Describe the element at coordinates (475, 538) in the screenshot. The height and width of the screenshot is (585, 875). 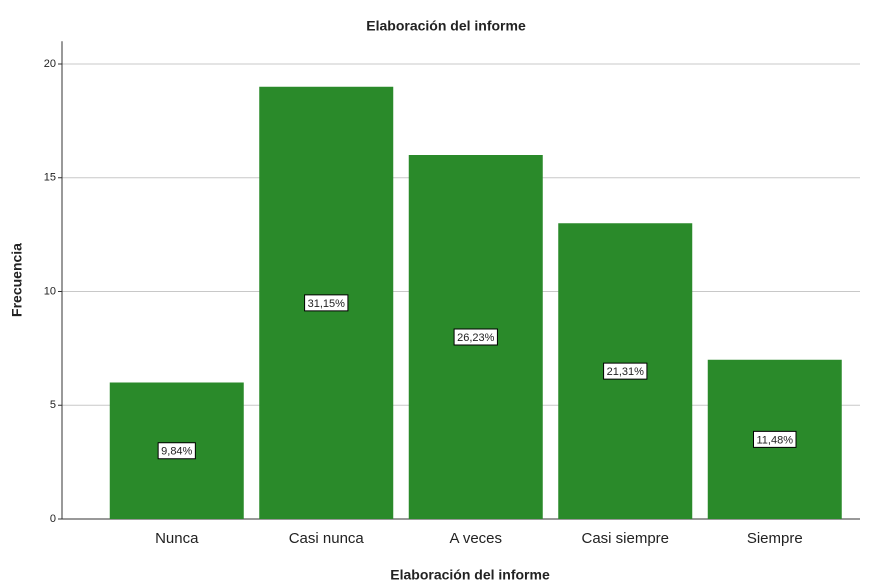
I see `x-tick-label: A veces` at that location.